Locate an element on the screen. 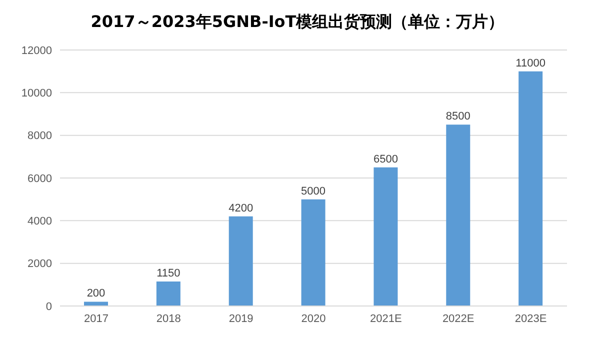 Image resolution: width=595 pixels, height=338 pixels. y-tick-label: 6000 is located at coordinates (40, 178).